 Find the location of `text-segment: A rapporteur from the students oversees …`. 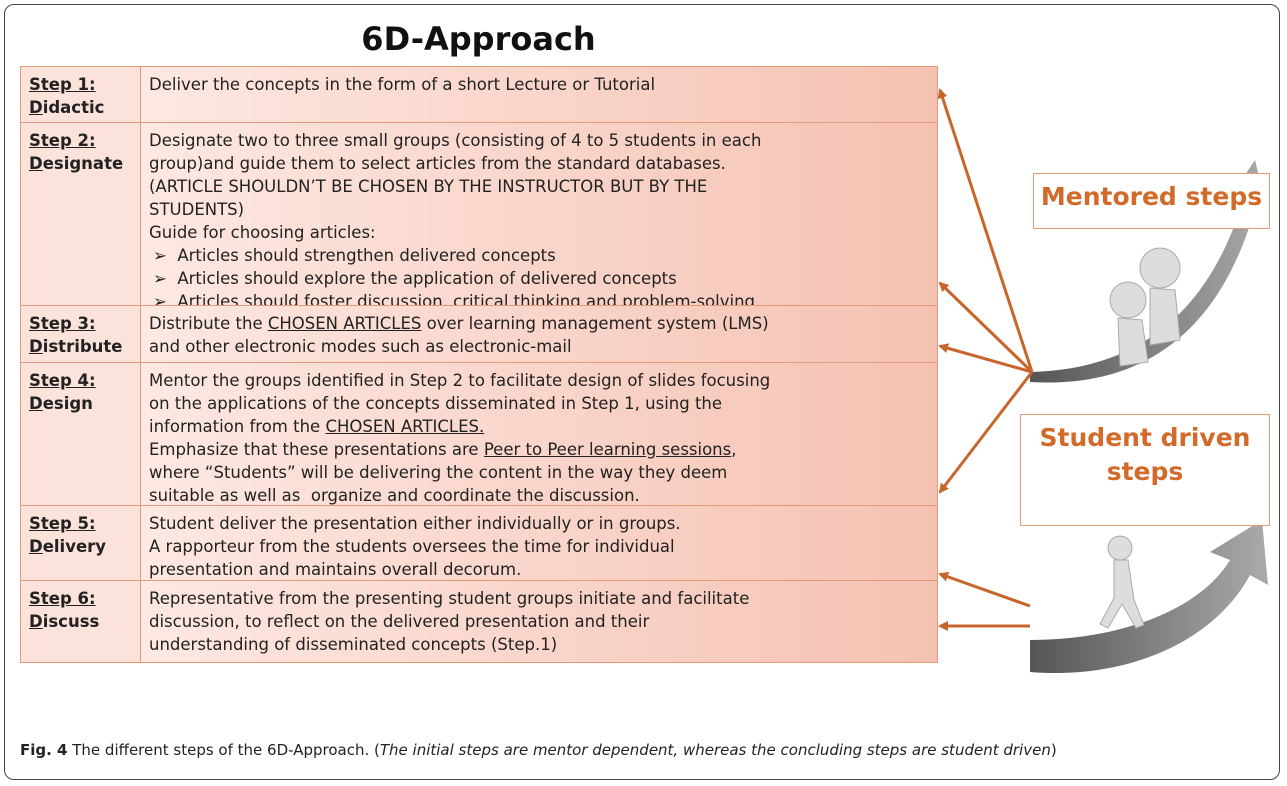

text-segment: A rapporteur from the students oversees … is located at coordinates (412, 546).